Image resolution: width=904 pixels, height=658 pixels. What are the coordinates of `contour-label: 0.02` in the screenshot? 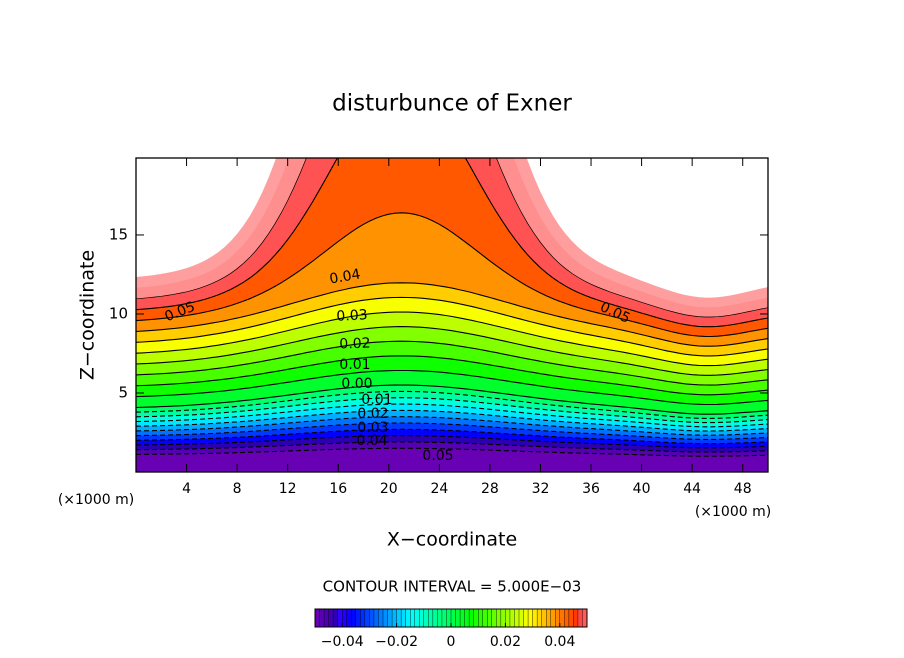 It's located at (372, 414).